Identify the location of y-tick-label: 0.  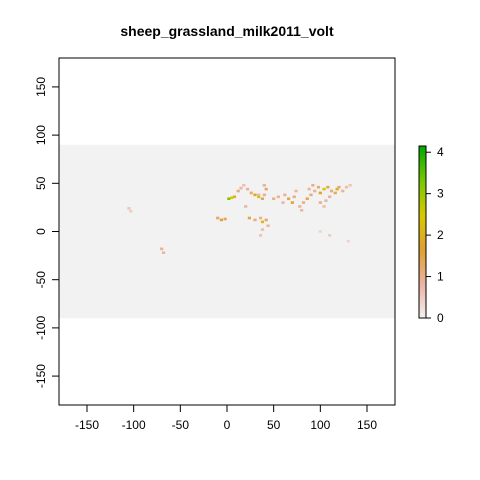
(41, 231).